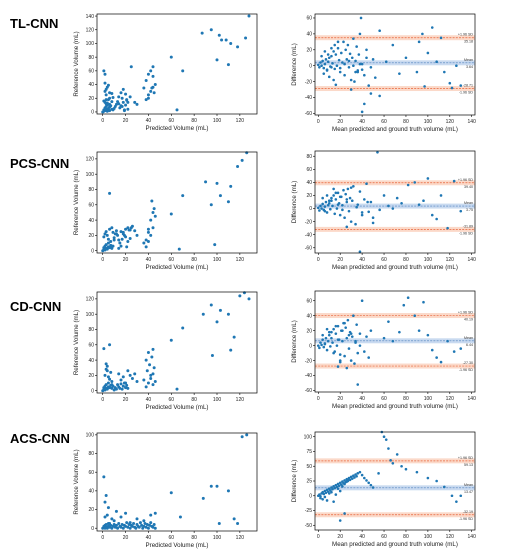 The height and width of the screenshot is (550, 505). Describe the element at coordinates (468, 187) in the screenshot. I see `upper-loa-value-label: 39.40` at that location.